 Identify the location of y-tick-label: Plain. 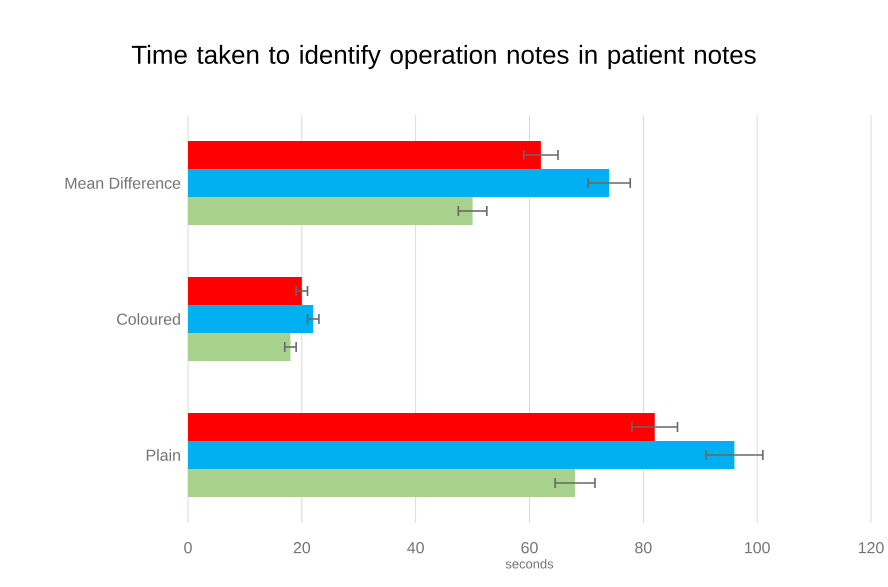
(163, 455).